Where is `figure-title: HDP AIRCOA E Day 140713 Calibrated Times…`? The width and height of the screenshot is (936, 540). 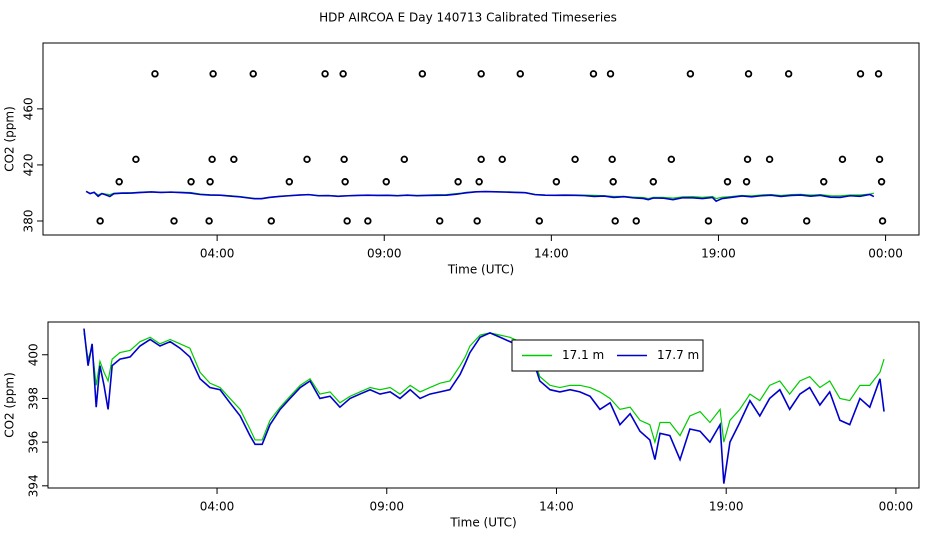
figure-title: HDP AIRCOA E Day 140713 Calibrated Times… is located at coordinates (468, 18).